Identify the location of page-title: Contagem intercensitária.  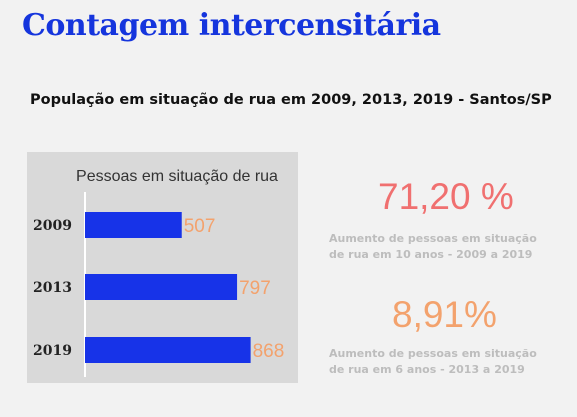
(231, 25).